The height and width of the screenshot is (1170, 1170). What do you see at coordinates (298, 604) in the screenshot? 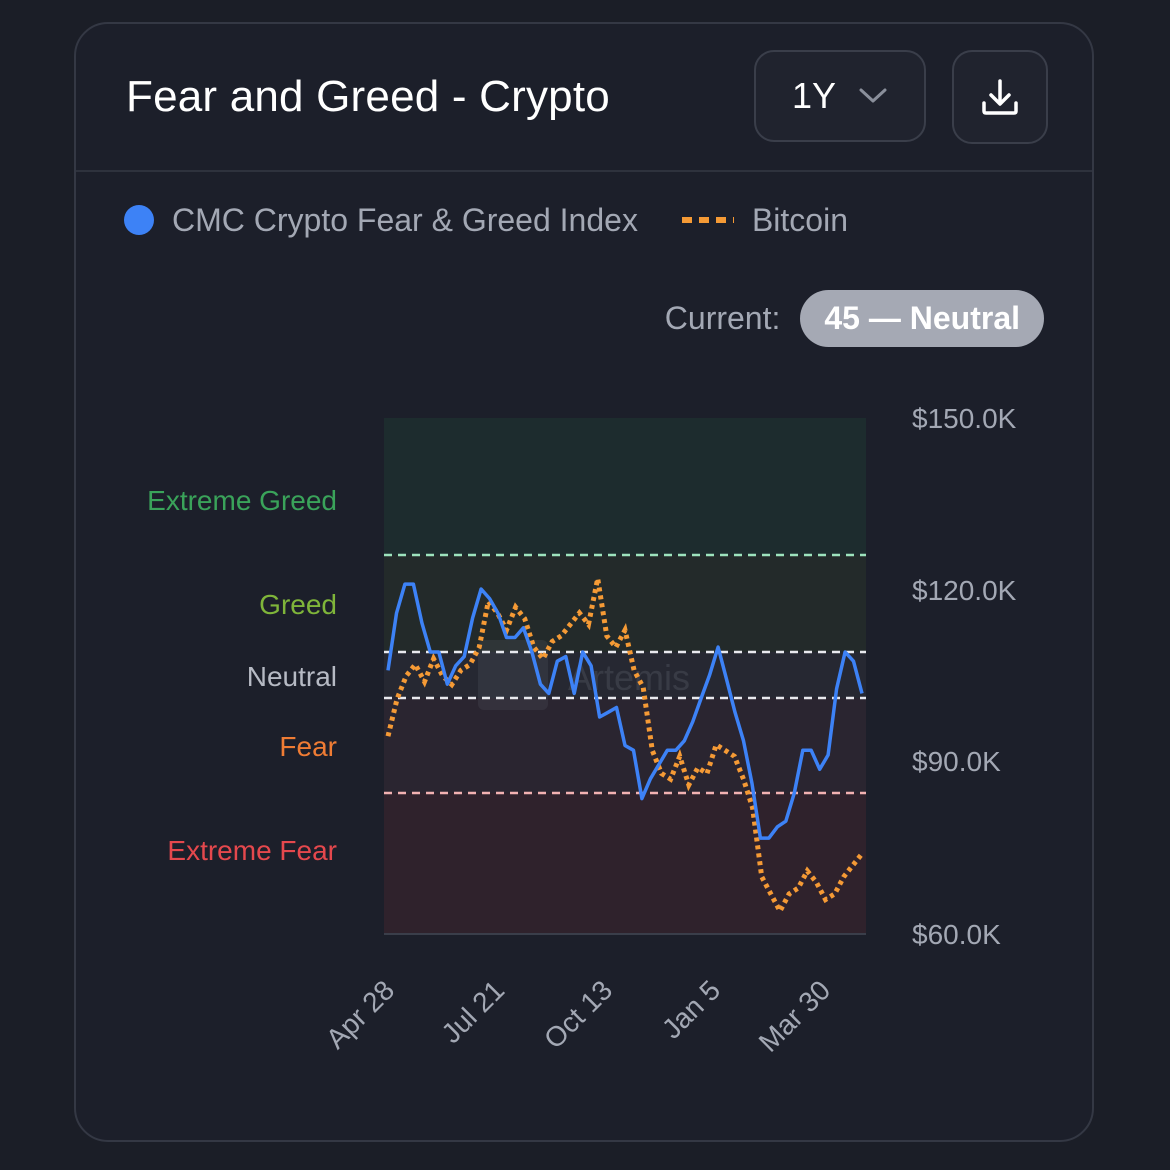
I see `zone-label-greed: Greed` at bounding box center [298, 604].